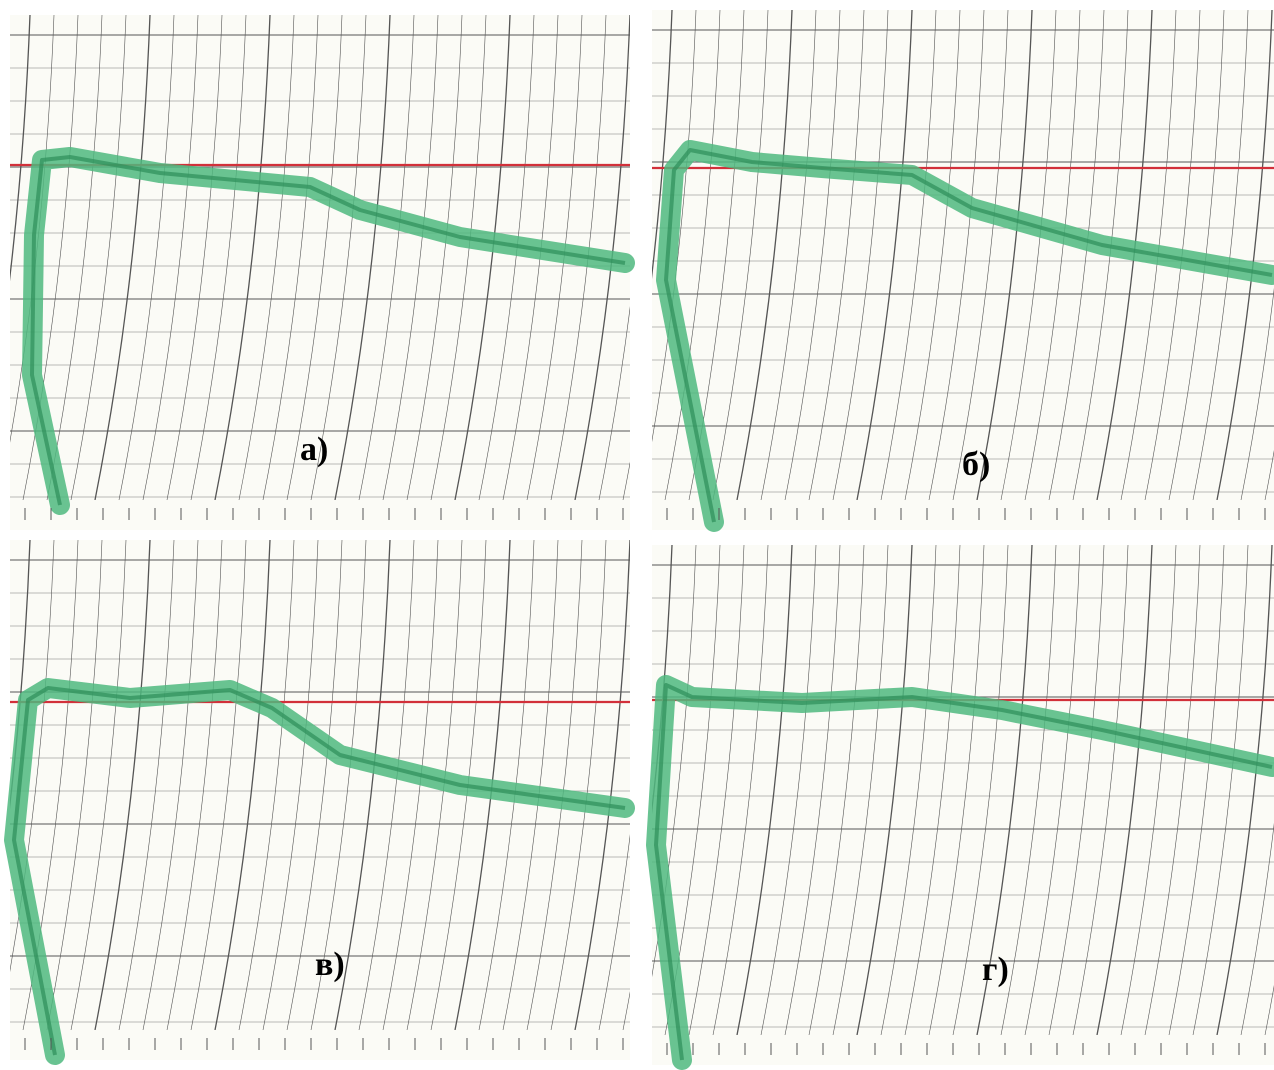 This screenshot has width=1274, height=1070. What do you see at coordinates (330, 964) in the screenshot?
I see `panel-label: в)` at bounding box center [330, 964].